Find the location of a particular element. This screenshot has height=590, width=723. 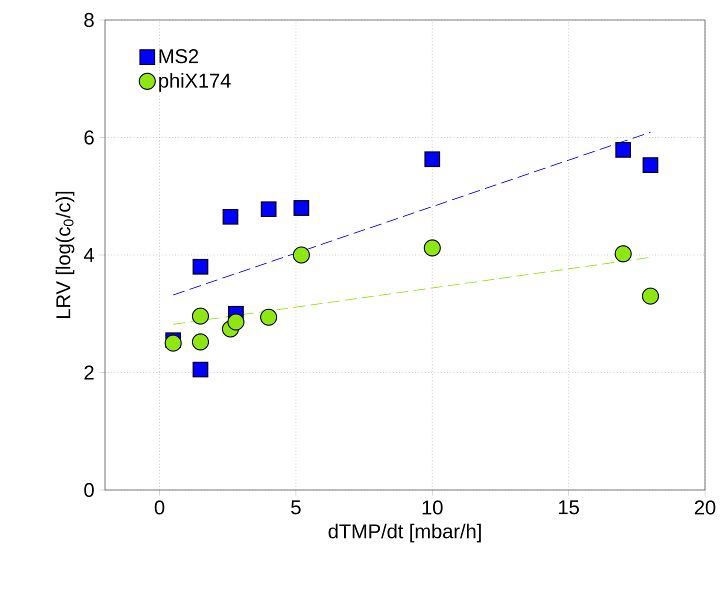

legend-label: phiX174 is located at coordinates (195, 82).